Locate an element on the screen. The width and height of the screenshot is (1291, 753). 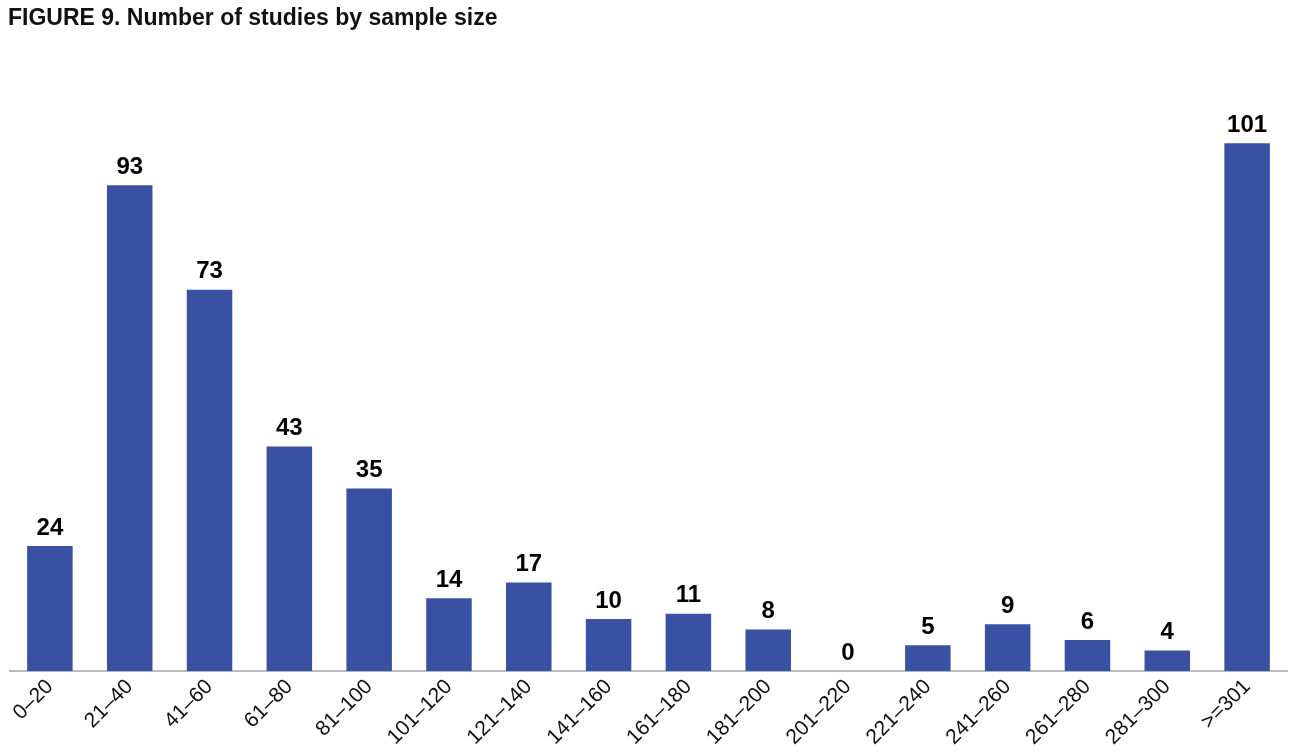
data-label: 43 is located at coordinates (289, 427).